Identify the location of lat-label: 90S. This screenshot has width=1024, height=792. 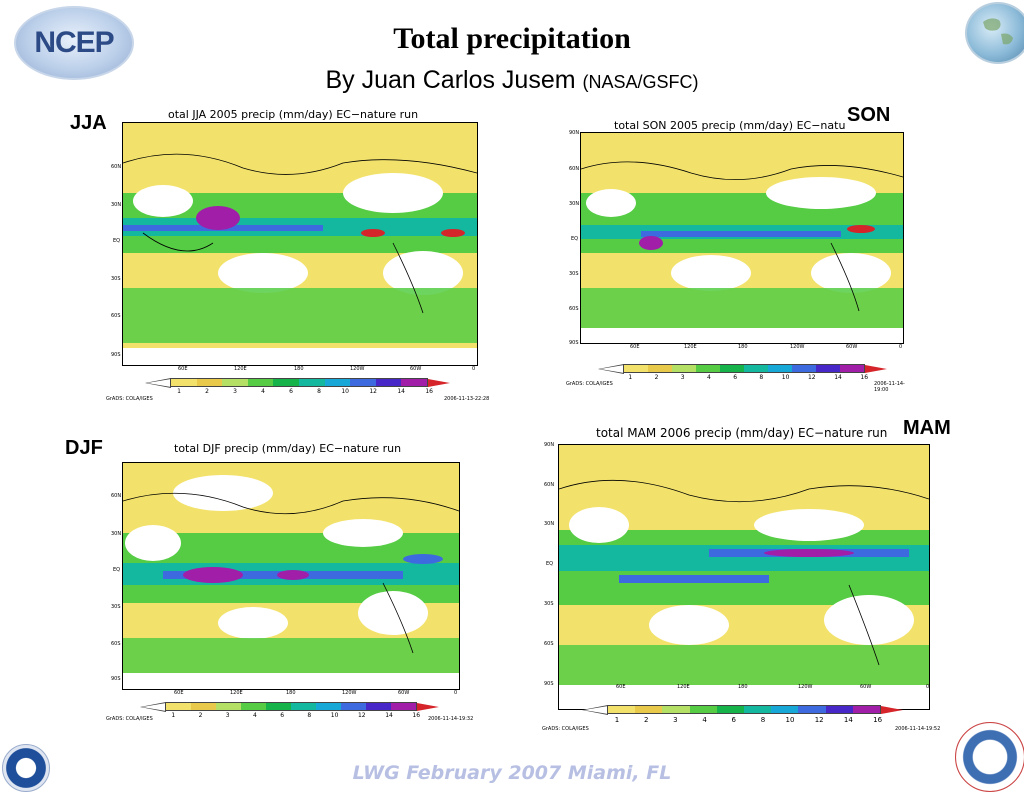
(574, 343).